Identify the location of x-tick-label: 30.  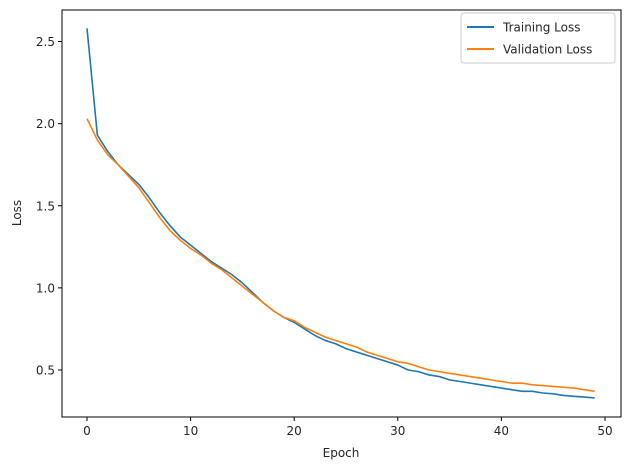
(397, 431).